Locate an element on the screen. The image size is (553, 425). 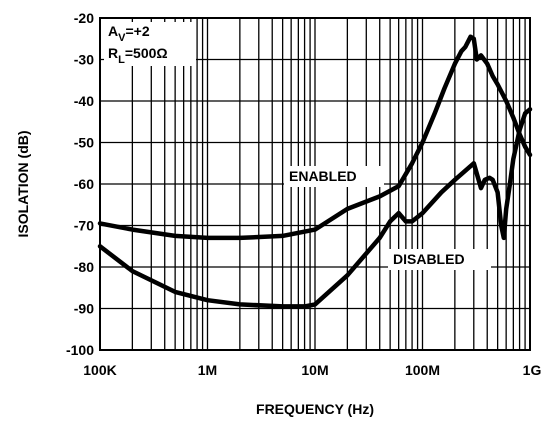
y-tick-label: -60 is located at coordinates (84, 184).